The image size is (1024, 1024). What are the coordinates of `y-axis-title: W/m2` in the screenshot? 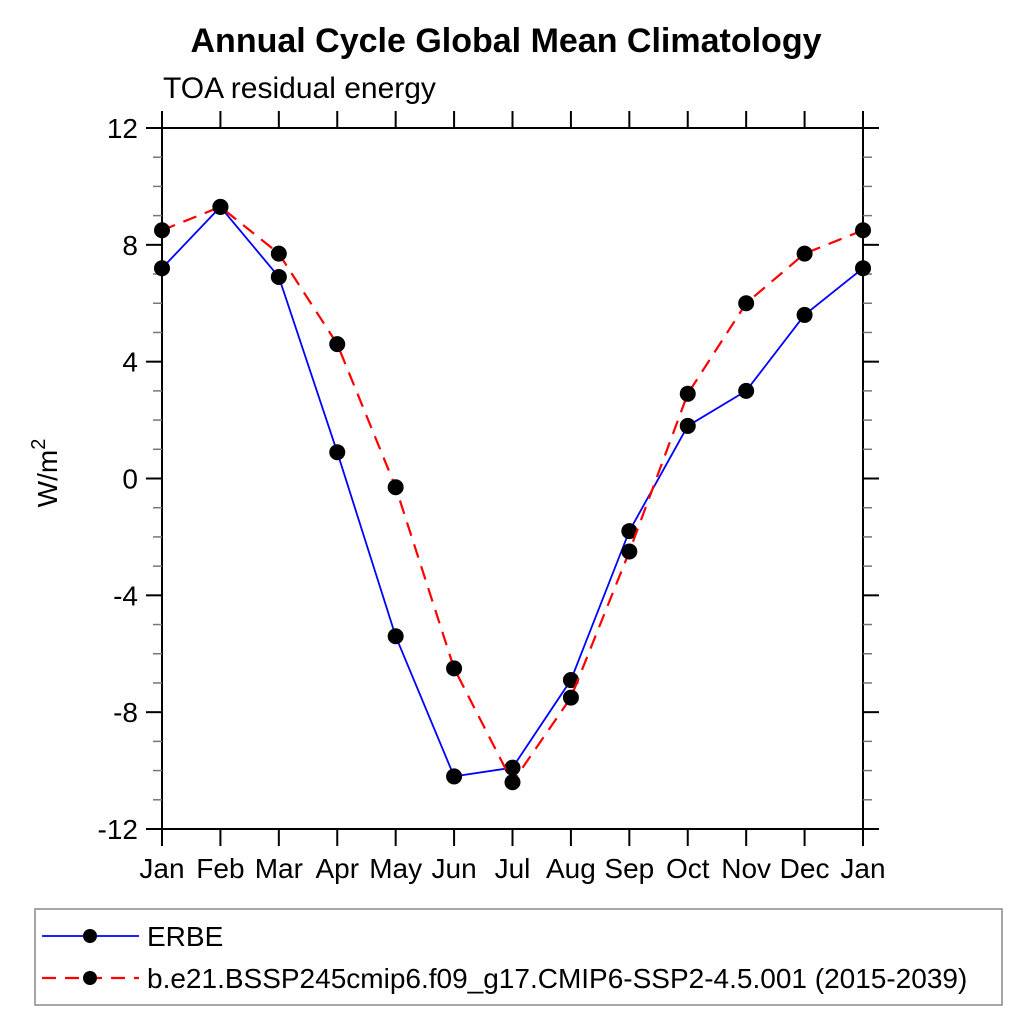 It's located at (45, 473).